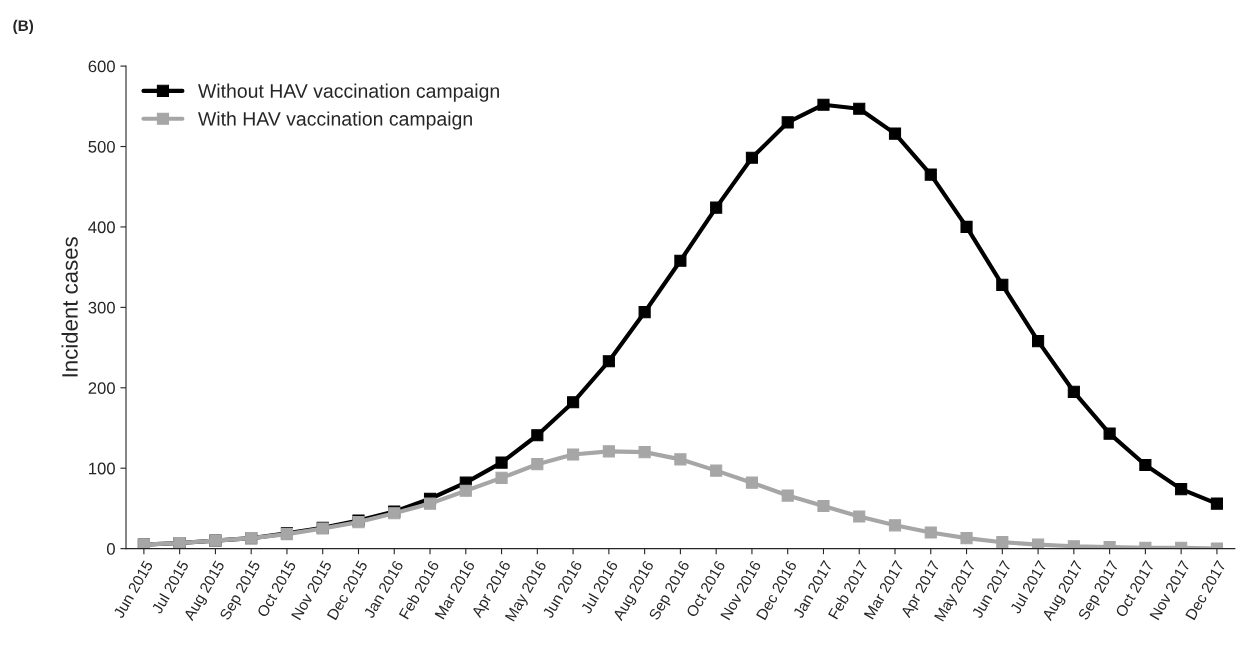 This screenshot has width=1260, height=661. I want to click on y-tick-label: 400, so click(101, 227).